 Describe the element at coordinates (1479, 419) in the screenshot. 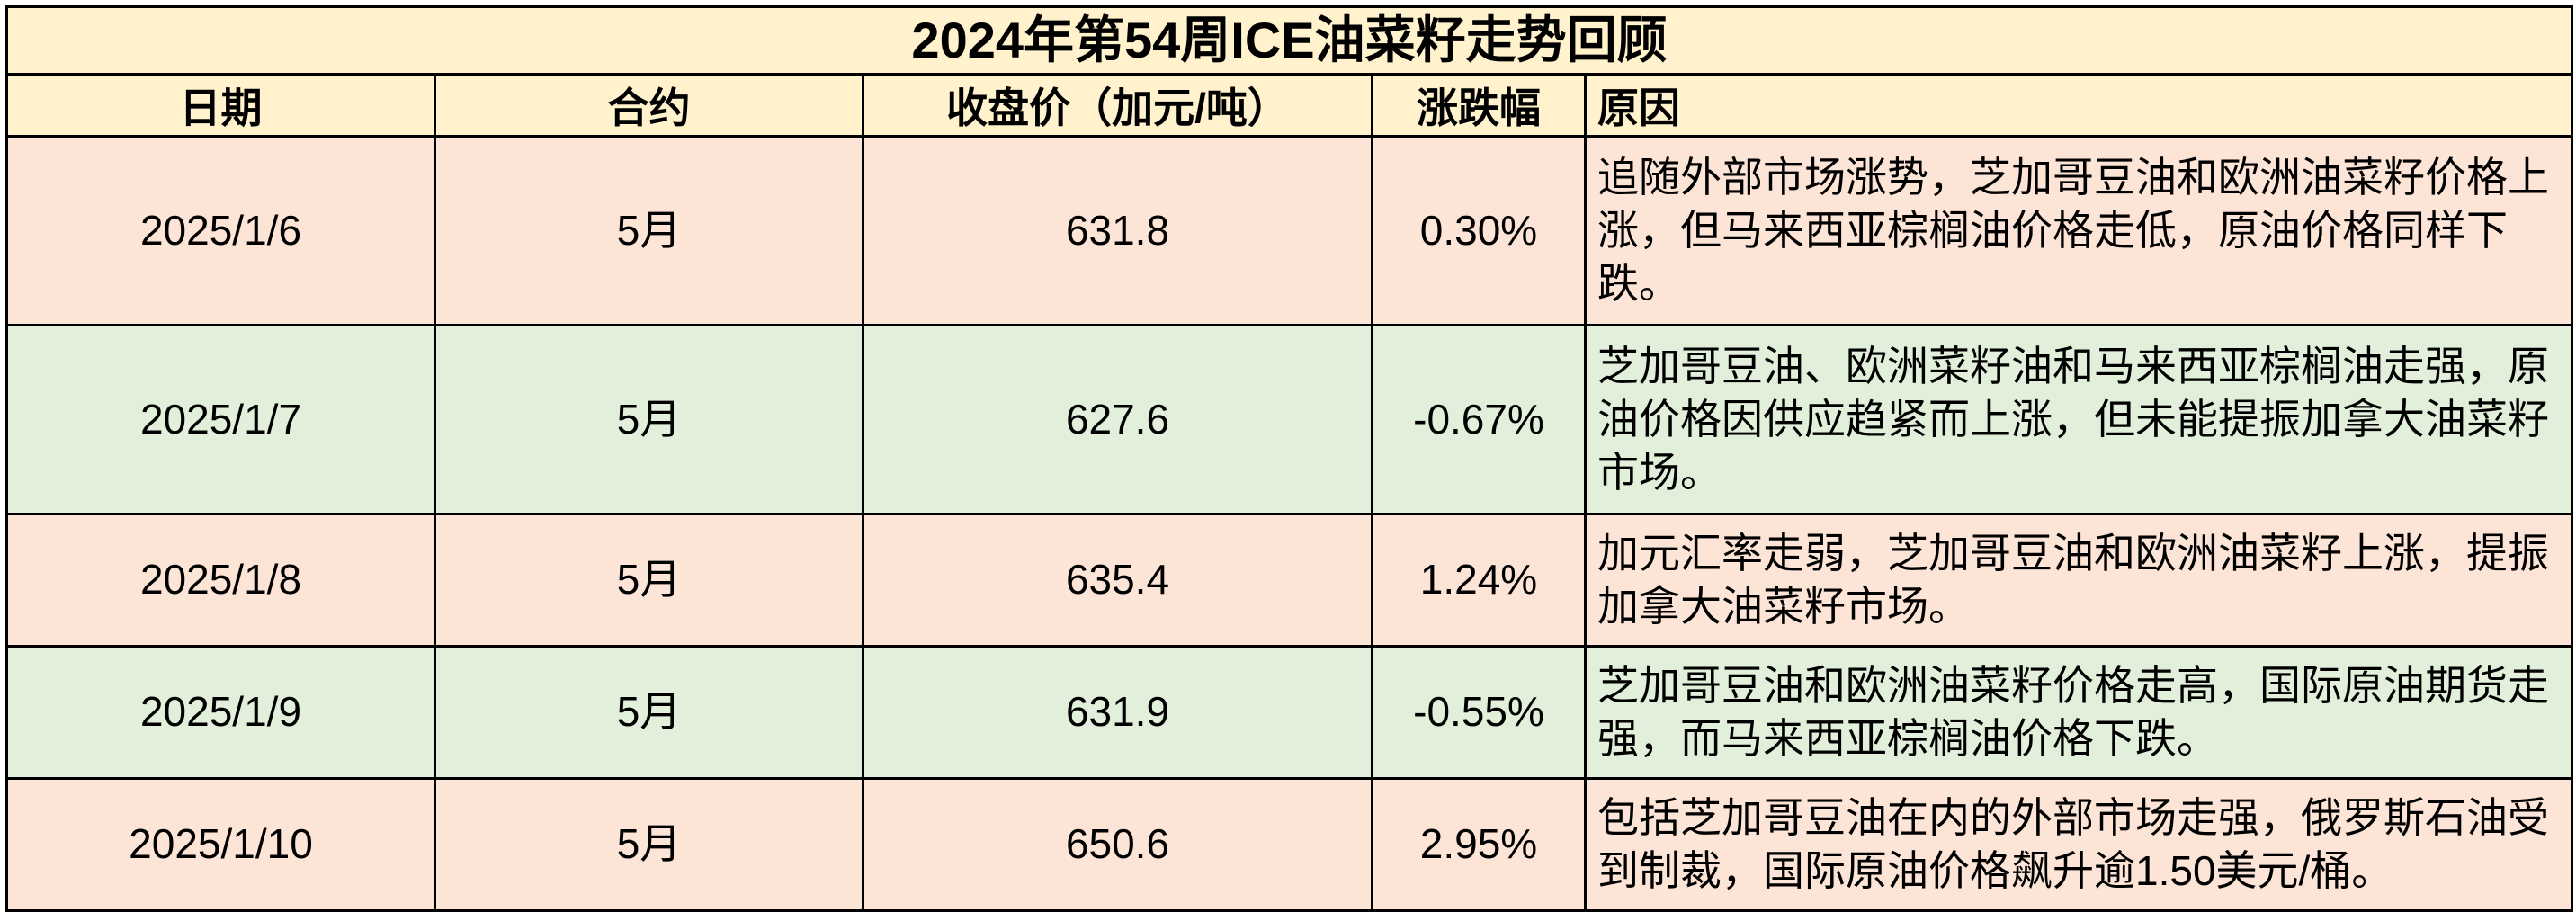

I see `change-pct-cell: -0.67%` at that location.